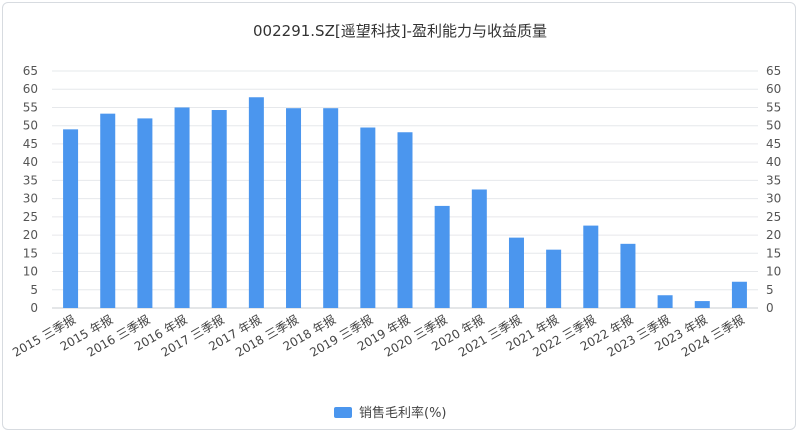 This screenshot has height=434, width=800. What do you see at coordinates (30, 89) in the screenshot?
I see `y-tick-label-left: 60` at bounding box center [30, 89].